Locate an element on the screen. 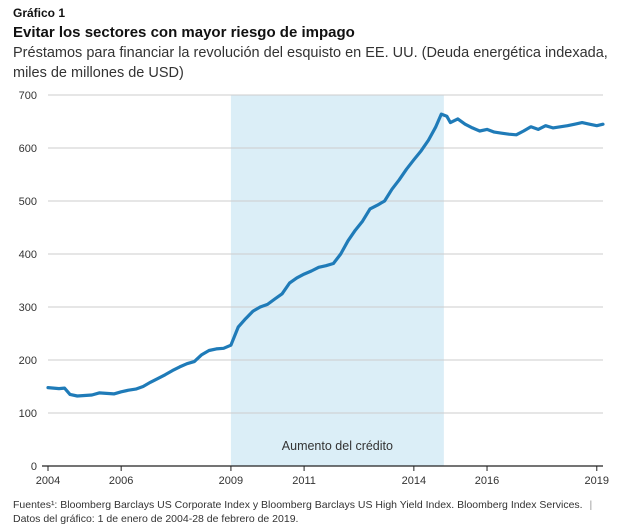  y-tick-label: 700 is located at coordinates (28, 96).